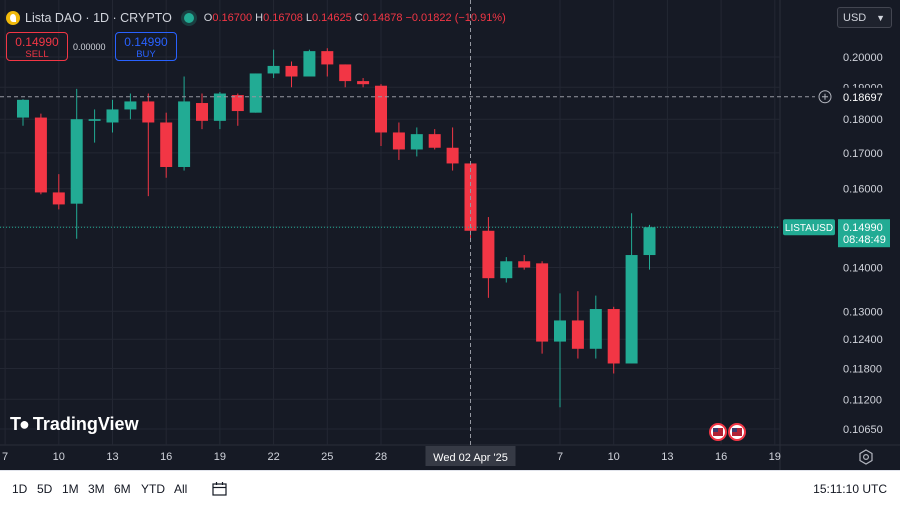 The width and height of the screenshot is (900, 509). What do you see at coordinates (232, 18) in the screenshot?
I see `ohlc-value: 0.16700` at bounding box center [232, 18].